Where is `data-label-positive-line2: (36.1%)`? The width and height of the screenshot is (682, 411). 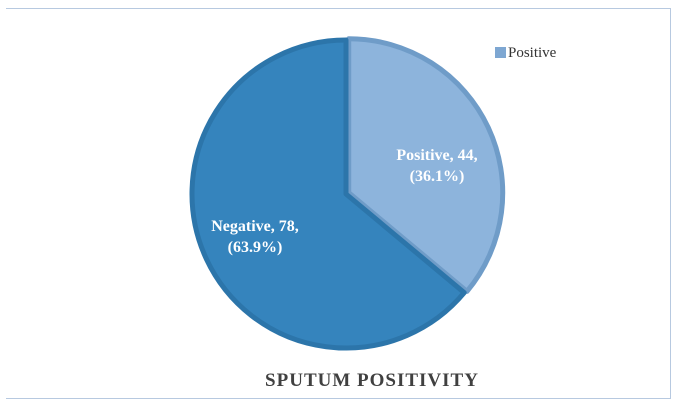 data-label-positive-line2: (36.1%) is located at coordinates (437, 176).